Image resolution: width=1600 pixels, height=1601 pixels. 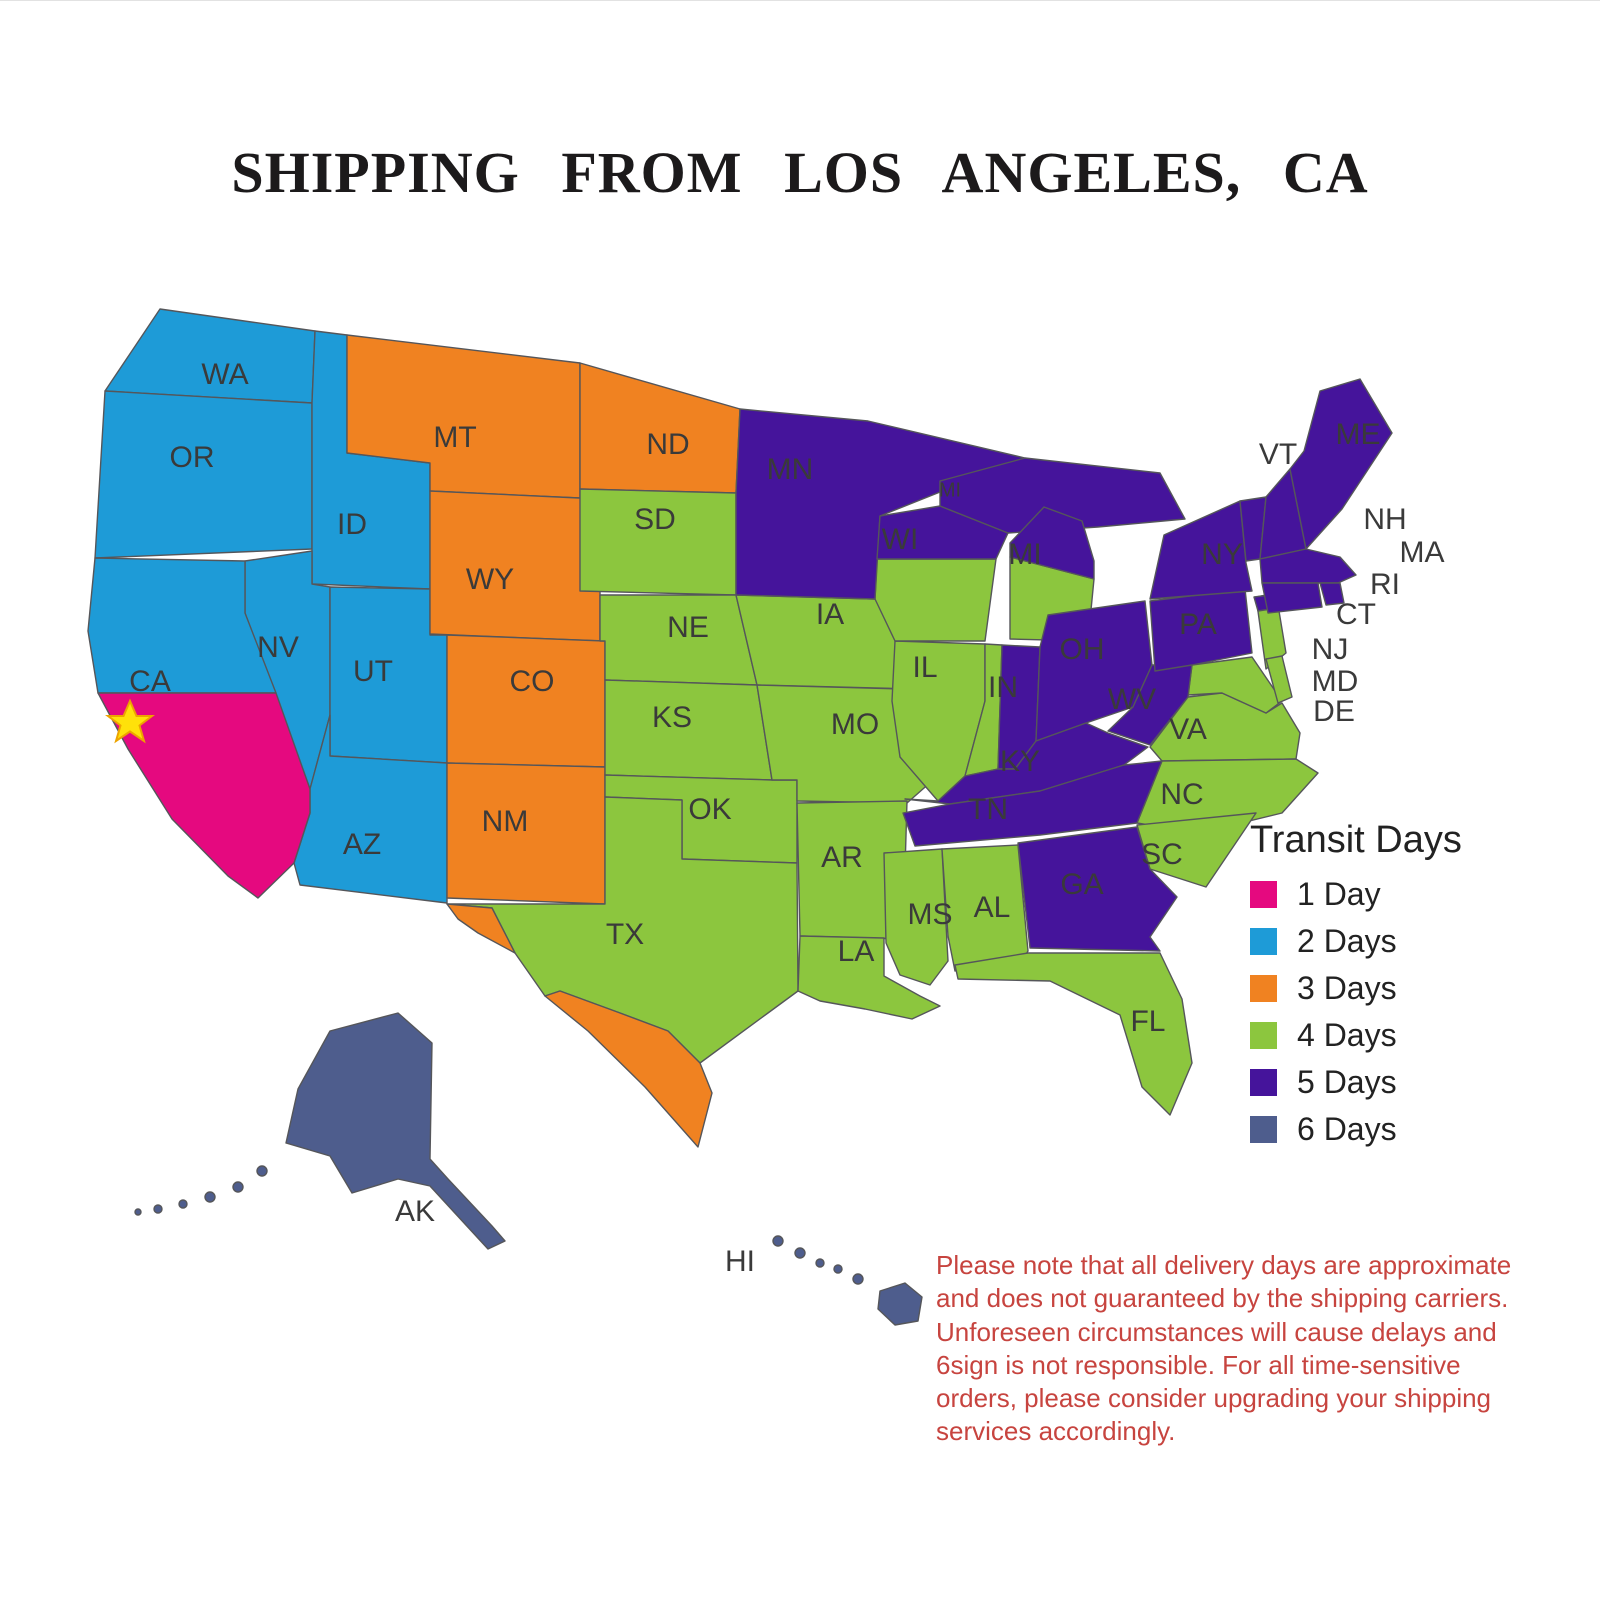 I want to click on state-label-ma: MA, so click(x=1422, y=552).